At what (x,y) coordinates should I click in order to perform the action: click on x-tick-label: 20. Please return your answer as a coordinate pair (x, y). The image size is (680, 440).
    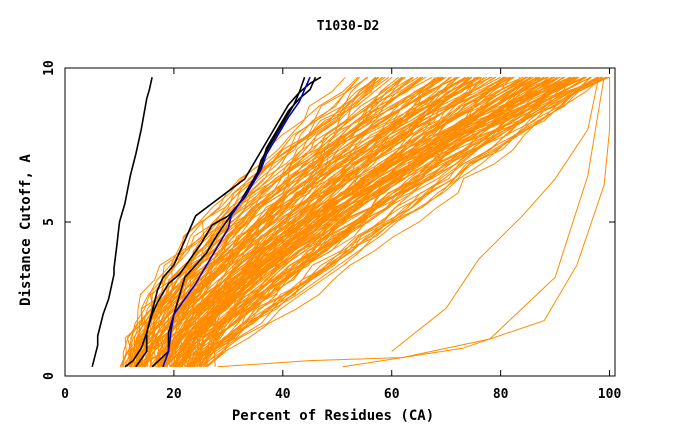
    Looking at the image, I should click on (174, 394).